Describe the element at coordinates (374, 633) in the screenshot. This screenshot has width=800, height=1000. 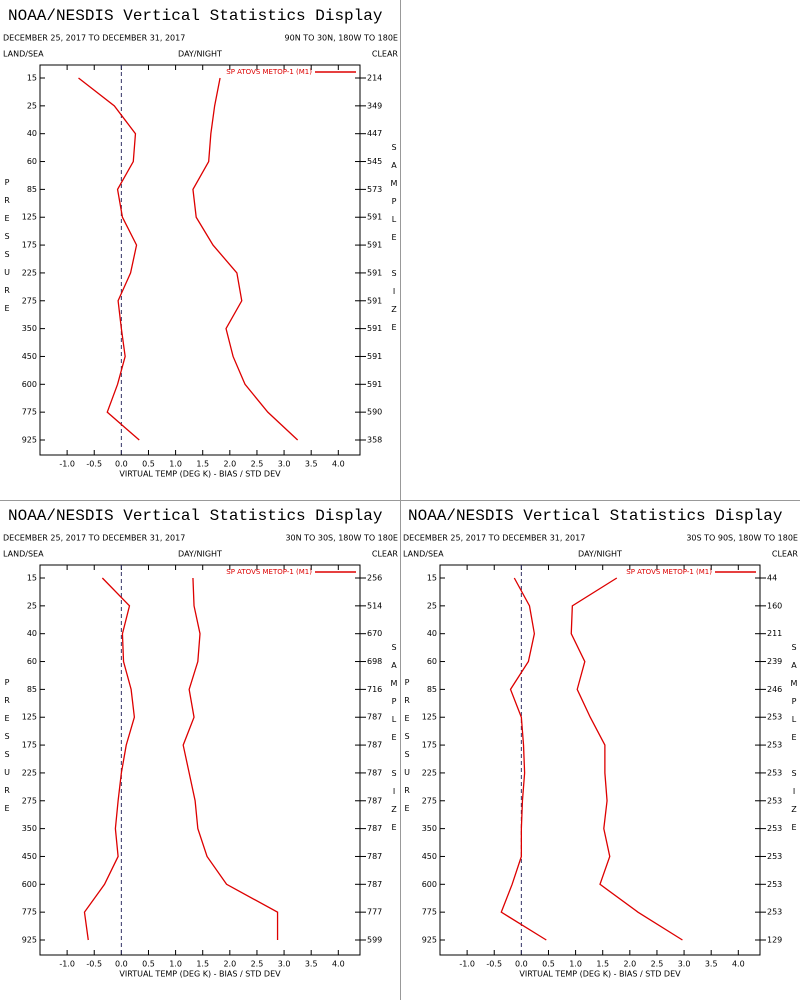
I see `sample-size: 670` at that location.